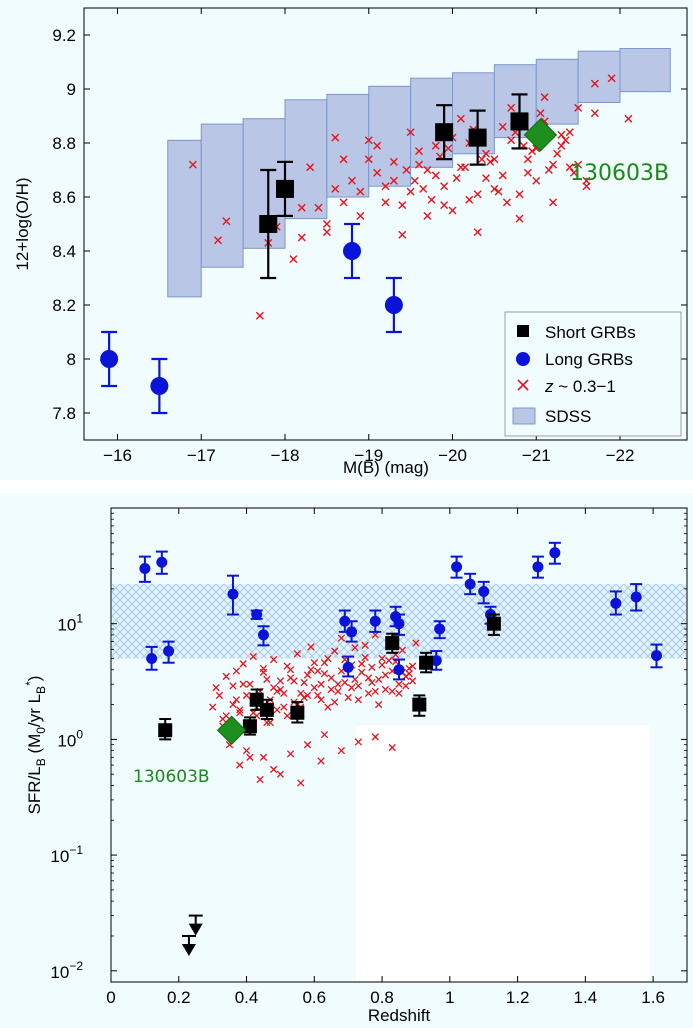 Image resolution: width=693 pixels, height=1028 pixels. What do you see at coordinates (540, 135) in the screenshot?
I see `grb-130603b-marker` at bounding box center [540, 135].